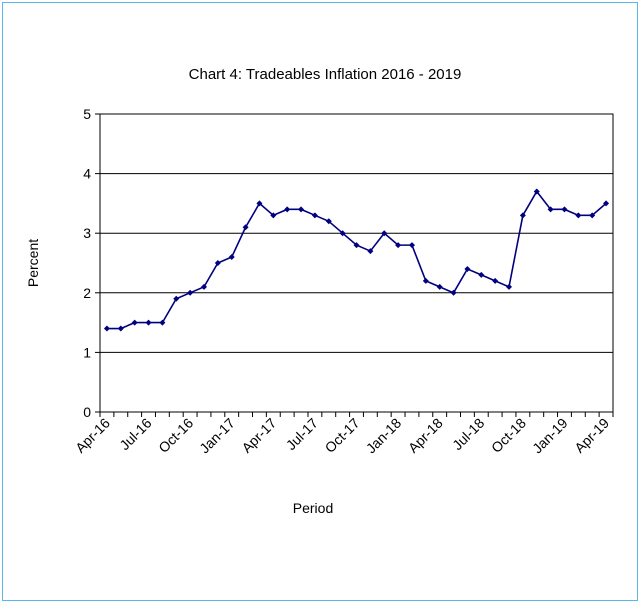  Describe the element at coordinates (258, 435) in the screenshot. I see `x-tick-label: Apr-17` at that location.